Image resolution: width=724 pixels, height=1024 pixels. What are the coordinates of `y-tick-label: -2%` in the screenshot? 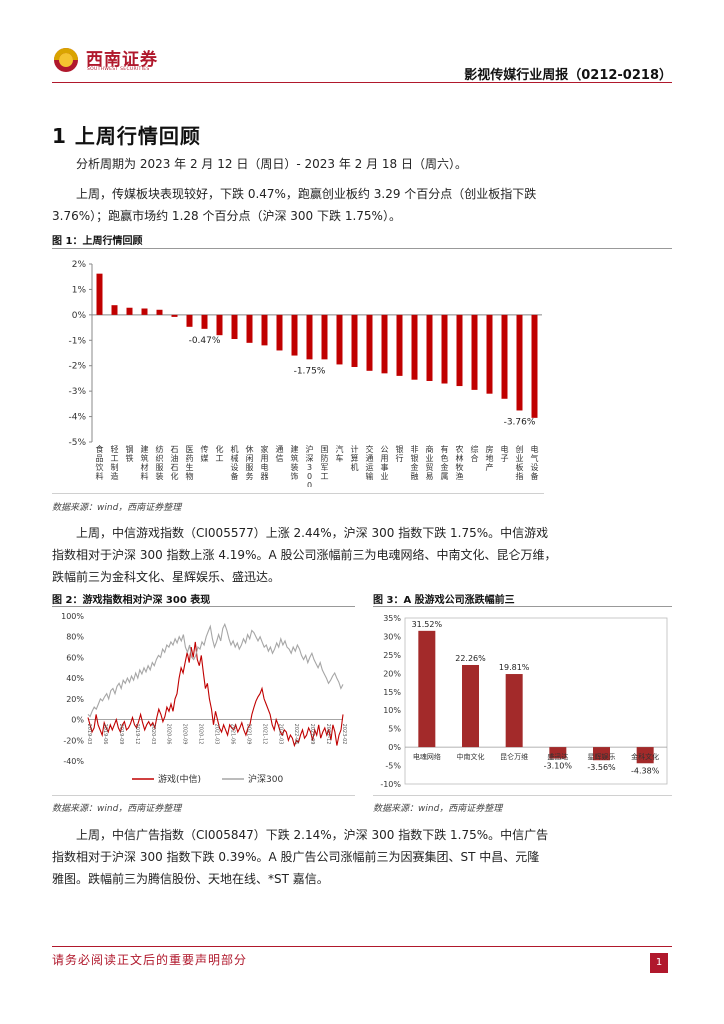 It's located at (77, 367).